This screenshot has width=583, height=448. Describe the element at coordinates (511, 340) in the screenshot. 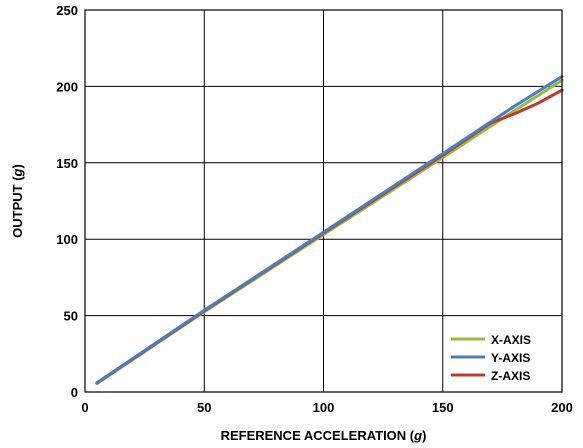

I see `legend-label: X-AXIS` at that location.